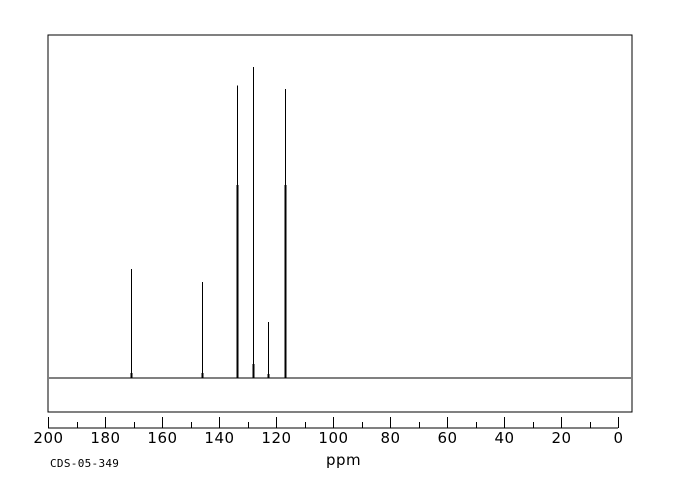 The image size is (680, 500). Describe the element at coordinates (333, 438) in the screenshot. I see `x-axis-tick-label: 100` at that location.